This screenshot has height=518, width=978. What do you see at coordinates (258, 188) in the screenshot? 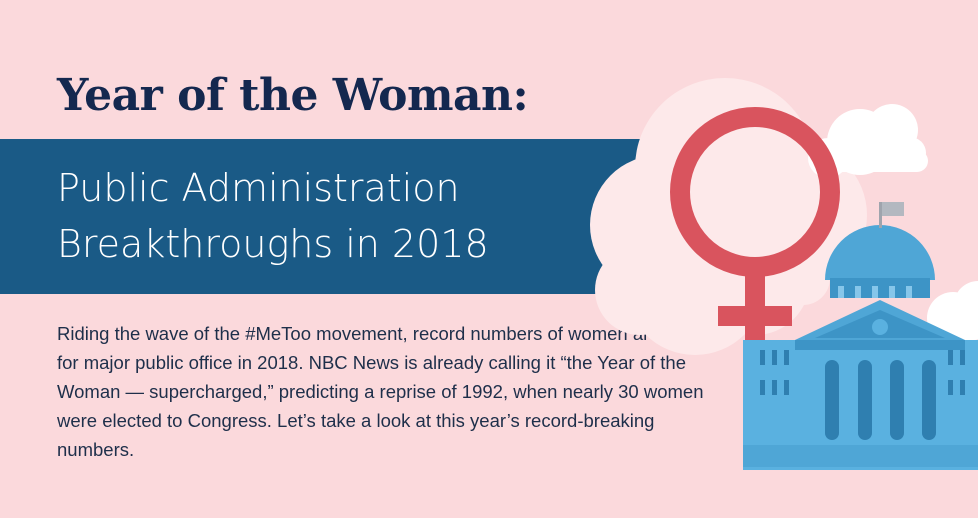
I see `subtitle-line-1: Public Administration` at bounding box center [258, 188].